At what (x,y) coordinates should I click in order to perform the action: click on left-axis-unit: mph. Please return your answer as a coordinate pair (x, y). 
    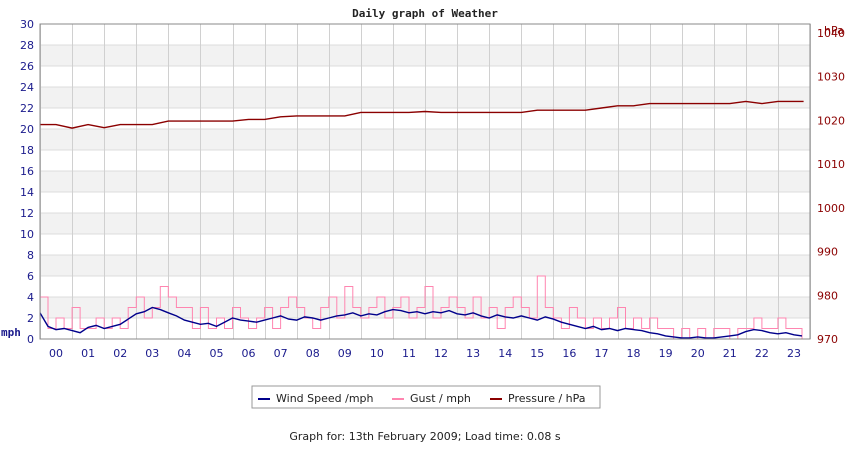
    Looking at the image, I should click on (11, 332).